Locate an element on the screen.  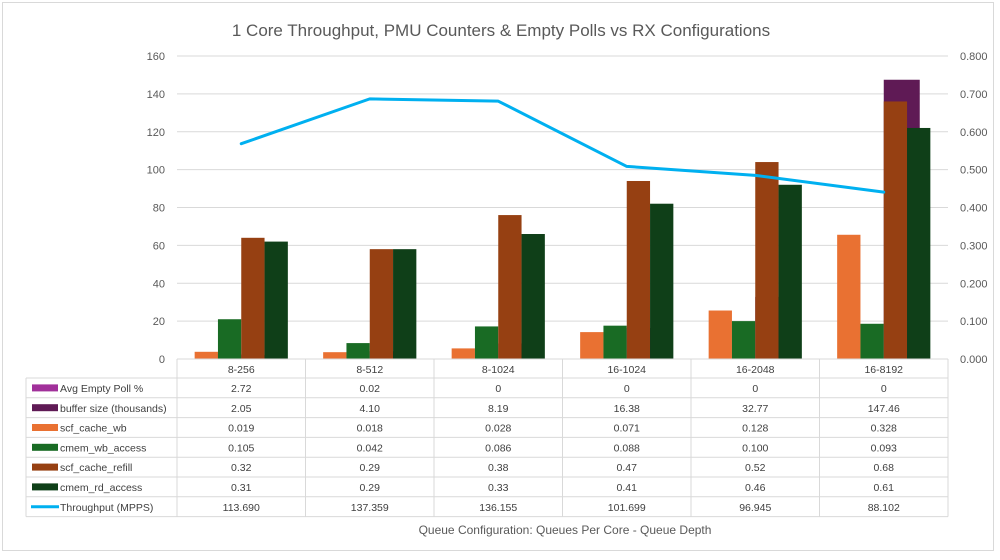
table-cell: 0.128 is located at coordinates (755, 429).